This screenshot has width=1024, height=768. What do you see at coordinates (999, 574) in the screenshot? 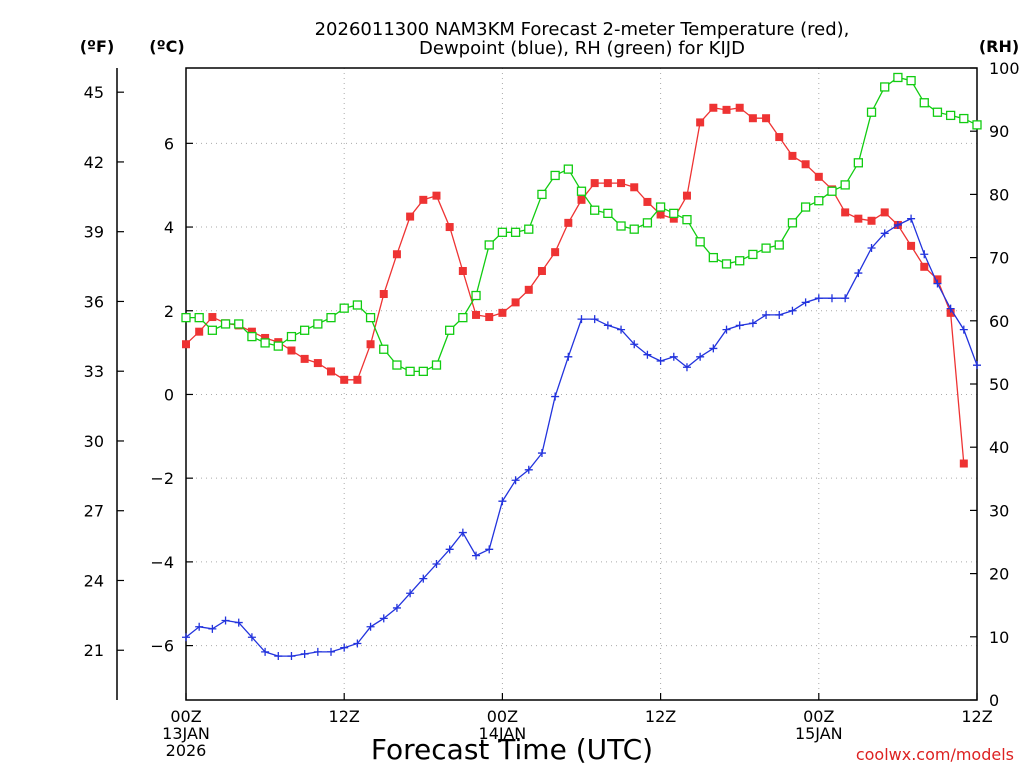
I see `rh-tick-label: 20` at bounding box center [999, 574].